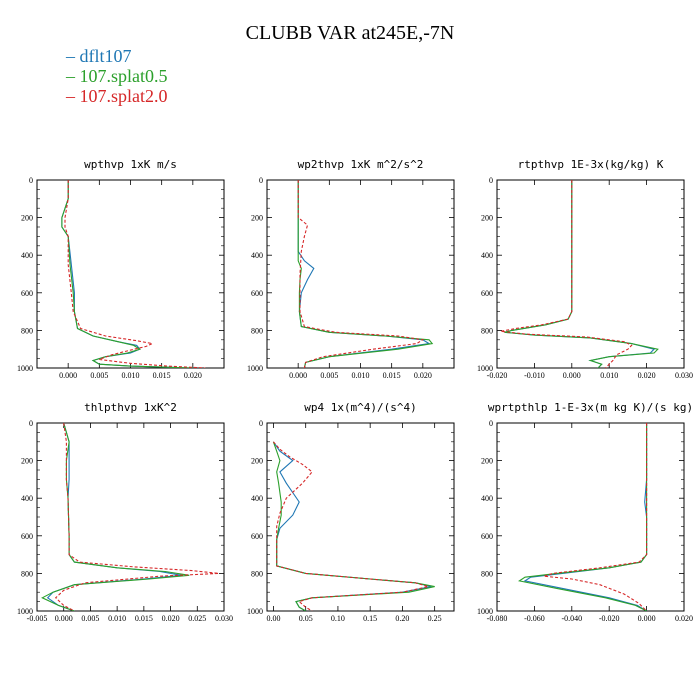 The height and width of the screenshot is (700, 700). What do you see at coordinates (338, 618) in the screenshot?
I see `x-tick-label: 0.10` at bounding box center [338, 618].